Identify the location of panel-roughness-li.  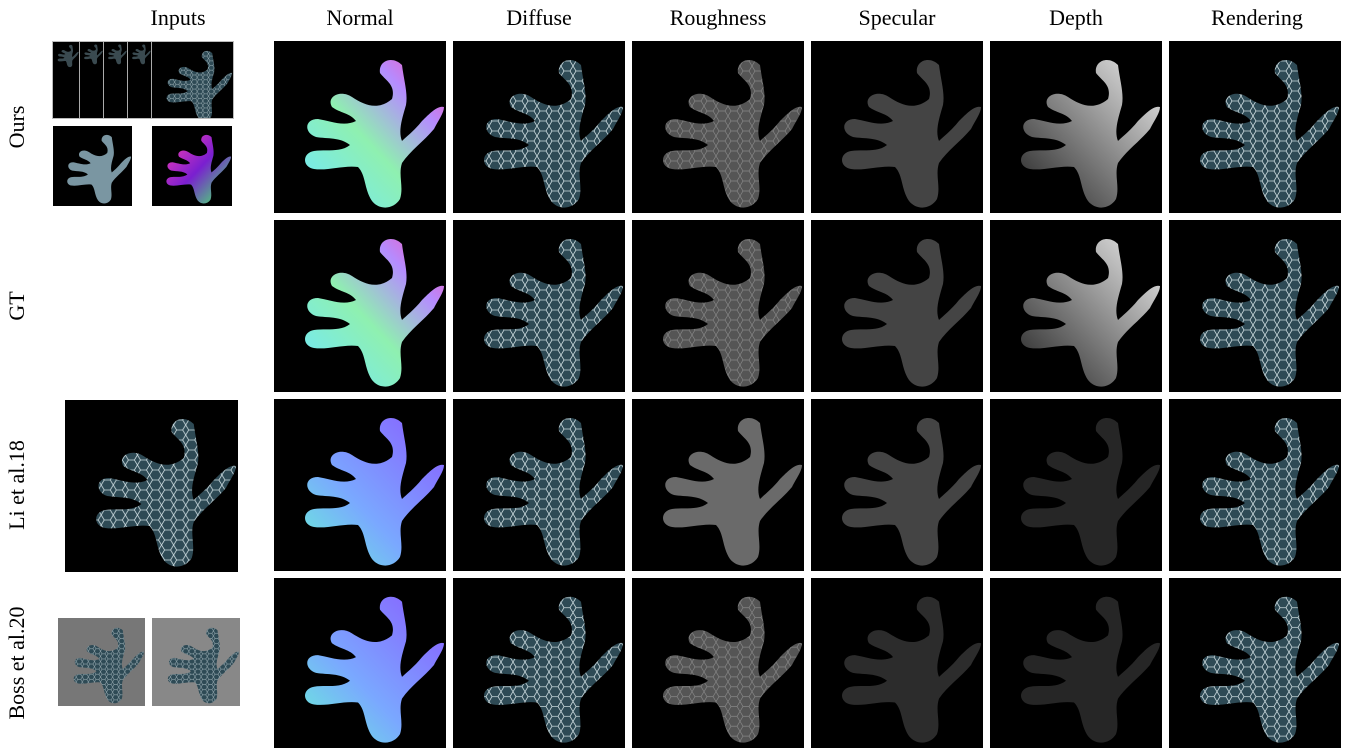
(718, 485).